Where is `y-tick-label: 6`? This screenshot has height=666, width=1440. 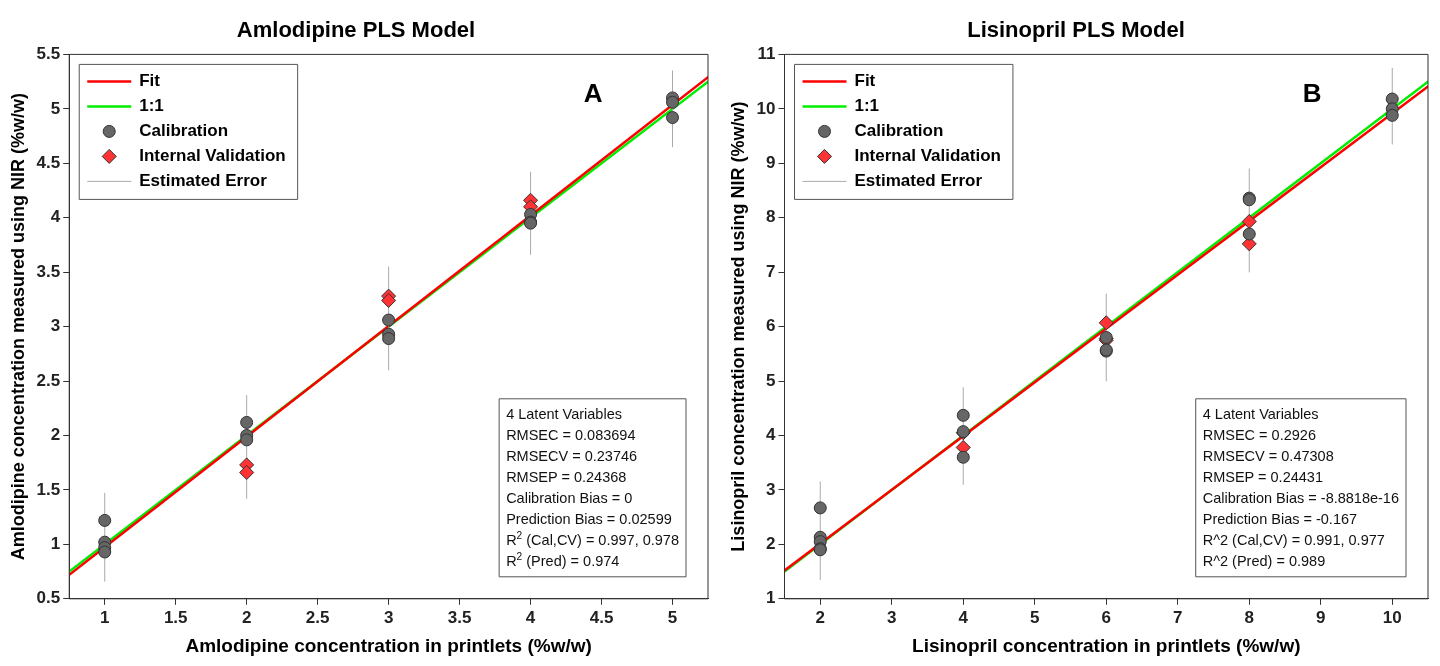 y-tick-label: 6 is located at coordinates (771, 326).